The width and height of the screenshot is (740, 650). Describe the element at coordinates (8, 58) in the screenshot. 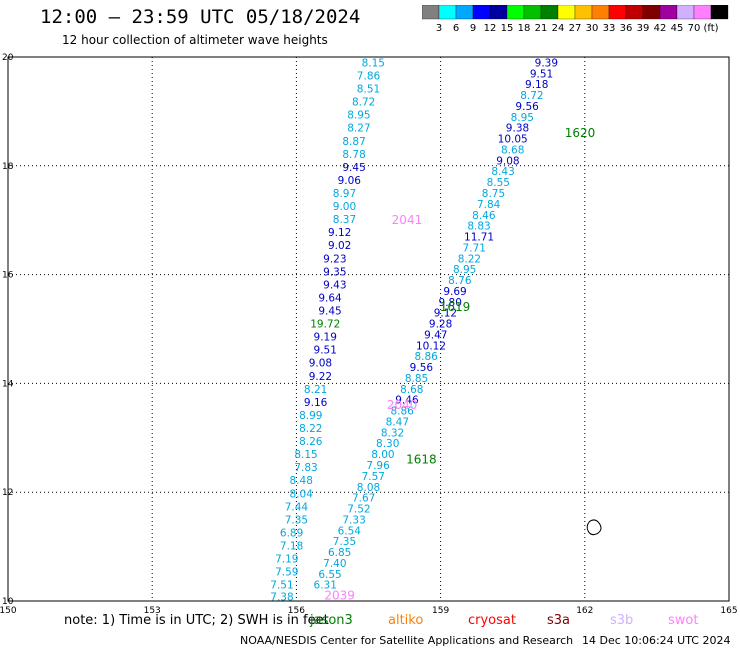

I see `y-tick-label: 20` at that location.